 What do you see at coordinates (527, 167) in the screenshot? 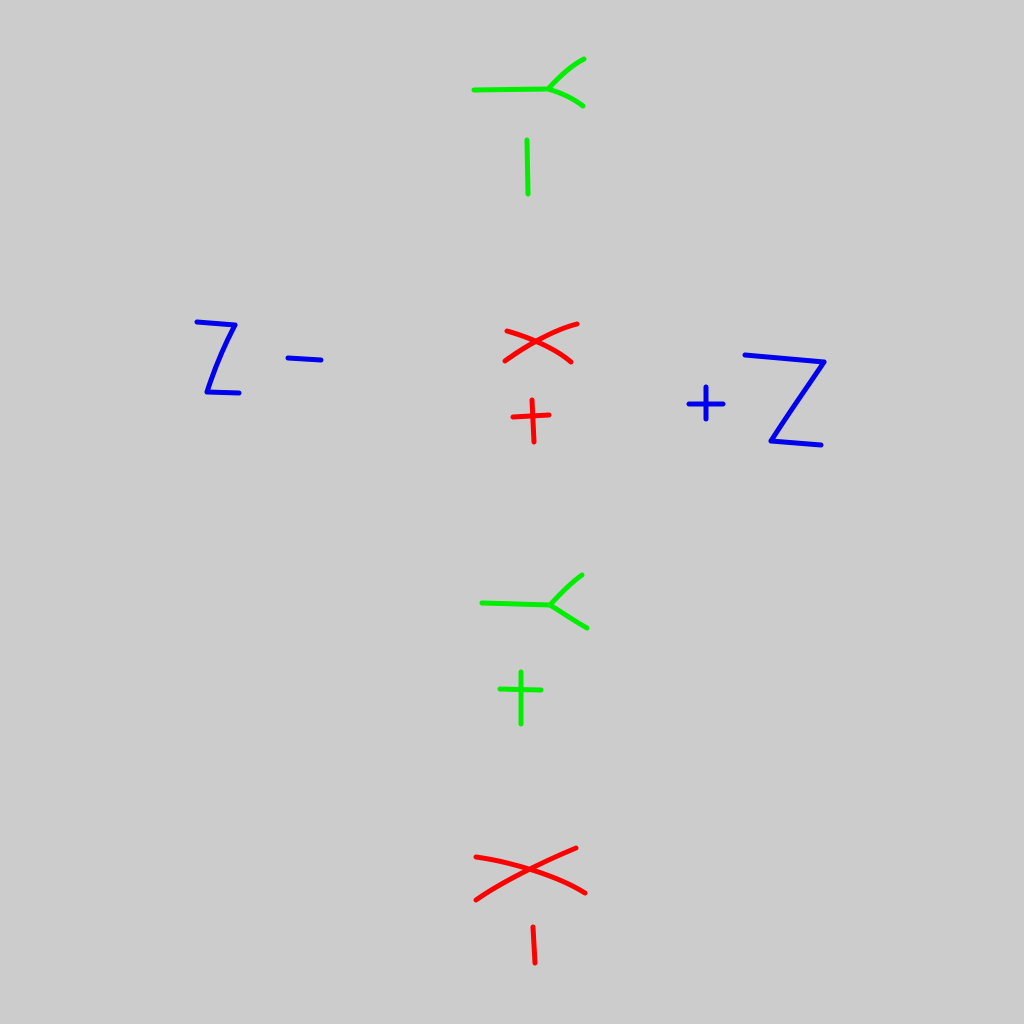
I see `neg-y-sign-minus` at bounding box center [527, 167].